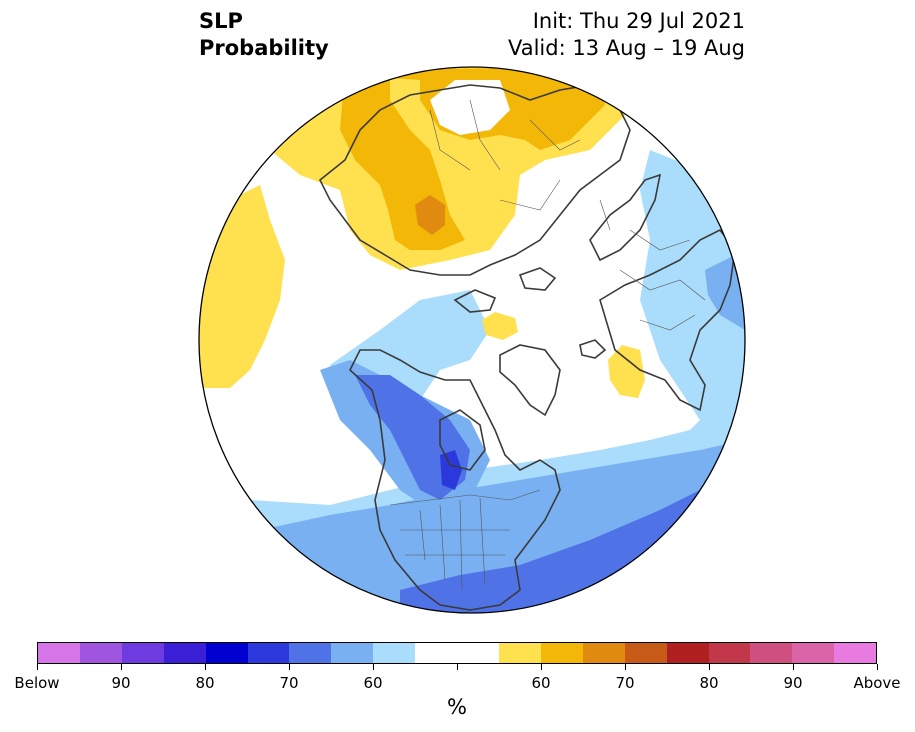  What do you see at coordinates (626, 48) in the screenshot?
I see `valid-range: Valid: 13 Aug – 19 Aug` at bounding box center [626, 48].